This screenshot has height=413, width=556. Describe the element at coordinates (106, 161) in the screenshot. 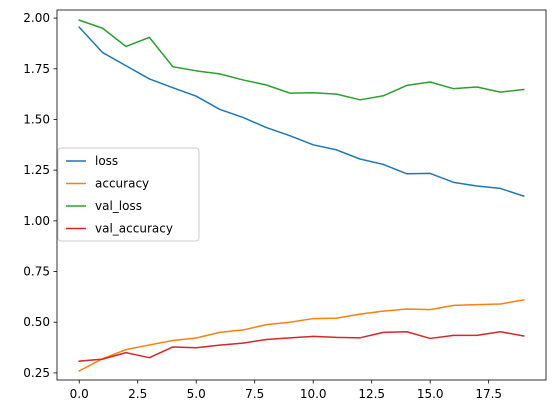

I see `legend-label: loss` at that location.